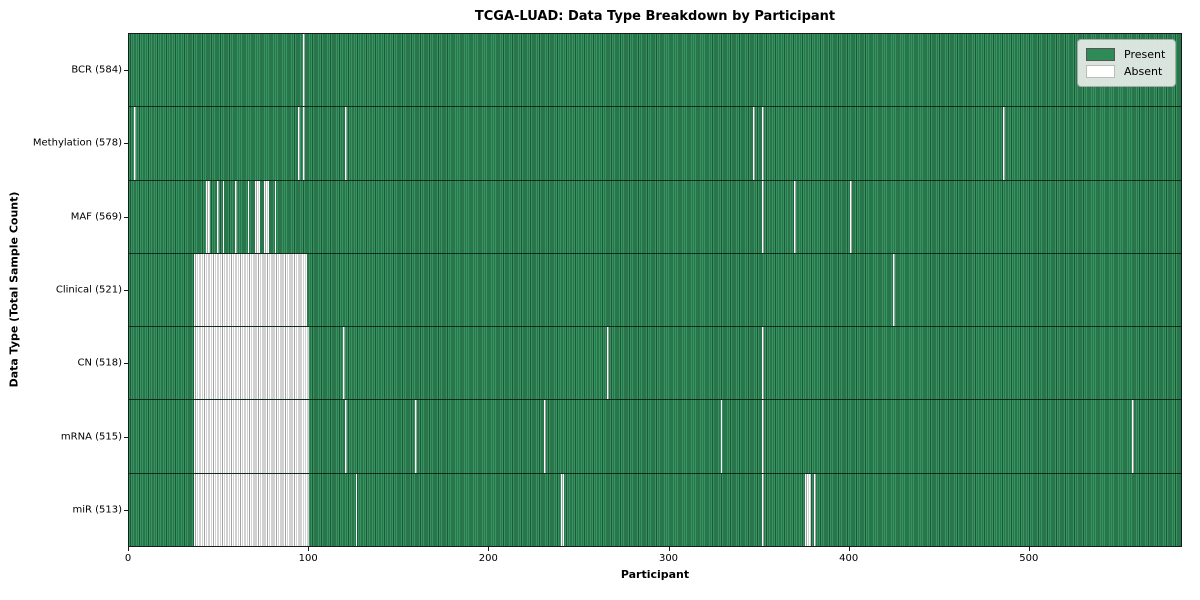 This screenshot has width=1200, height=600. I want to click on present-swatch-icon, so click(1100, 54).